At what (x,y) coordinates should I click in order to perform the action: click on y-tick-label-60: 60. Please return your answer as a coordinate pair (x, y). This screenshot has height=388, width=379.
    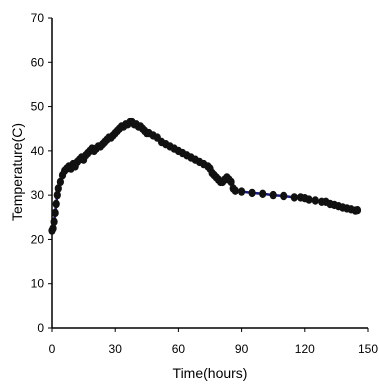
    Looking at the image, I should click on (38, 62).